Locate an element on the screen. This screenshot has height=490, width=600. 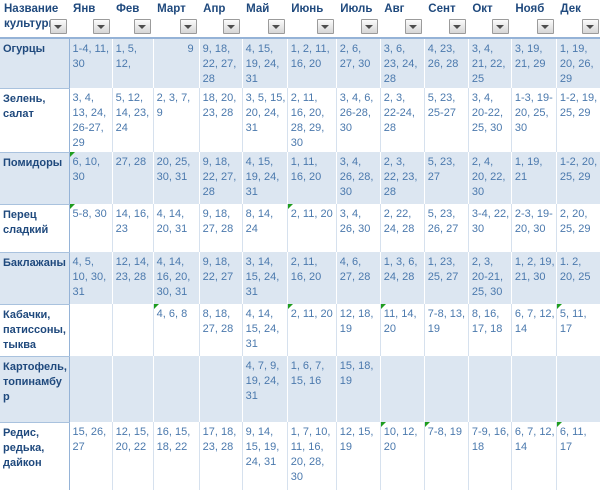
calendar-cell: 8, 16, 17, 18 is located at coordinates (490, 330).